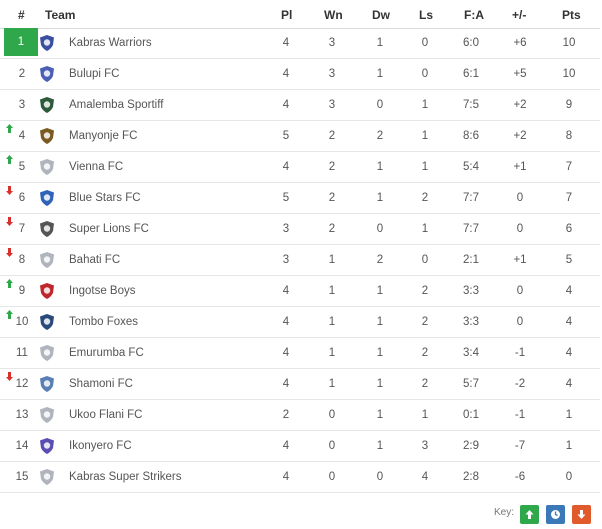 Image resolution: width=602 pixels, height=529 pixels. Describe the element at coordinates (300, 167) in the screenshot. I see `table-row: 5 Vienna FC 4 2 1 1 5:4 +1 7` at that location.